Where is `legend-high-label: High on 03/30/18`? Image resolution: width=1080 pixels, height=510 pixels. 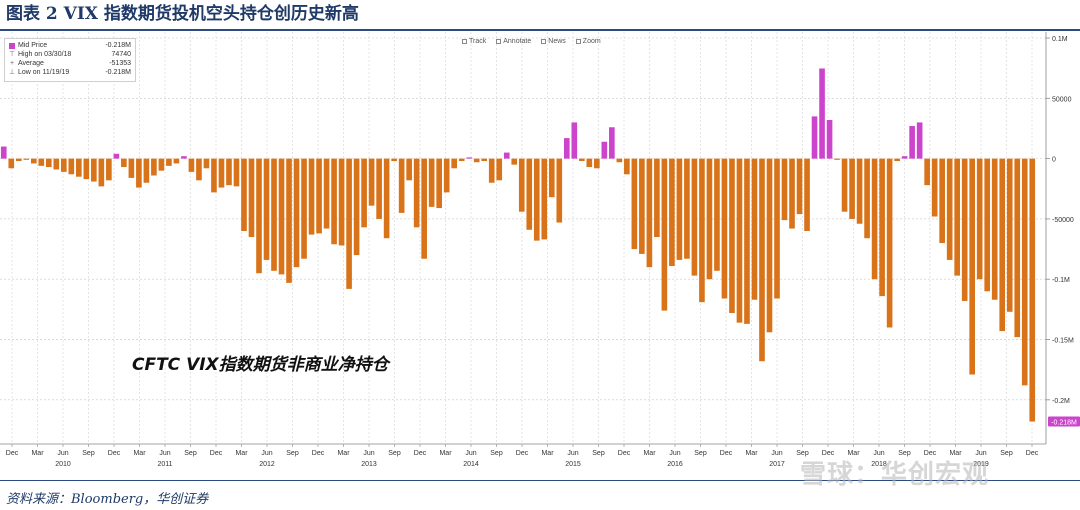 legend-high-label: High on 03/30/18 is located at coordinates (45, 54).